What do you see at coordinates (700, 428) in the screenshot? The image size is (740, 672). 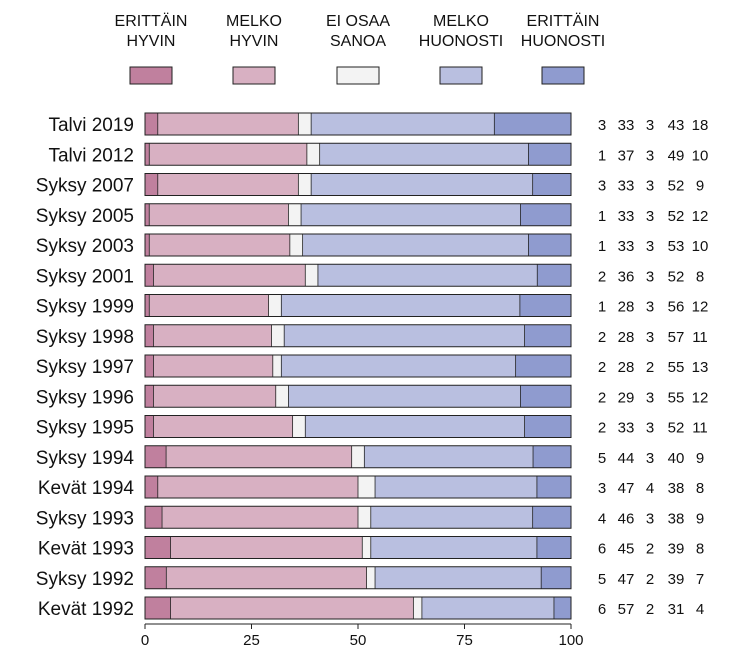 I see `value-label: 11` at bounding box center [700, 428].